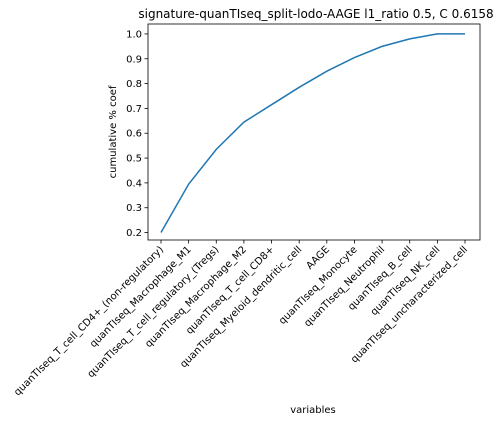 Image resolution: width=498 pixels, height=422 pixels. I want to click on y-tick-label: 0.3, so click(134, 208).